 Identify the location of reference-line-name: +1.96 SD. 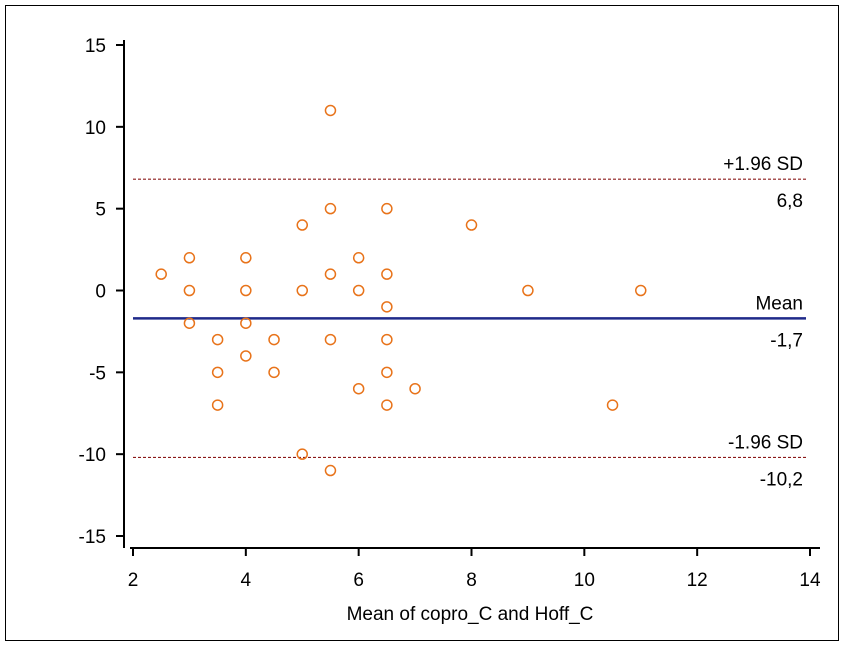
(763, 164).